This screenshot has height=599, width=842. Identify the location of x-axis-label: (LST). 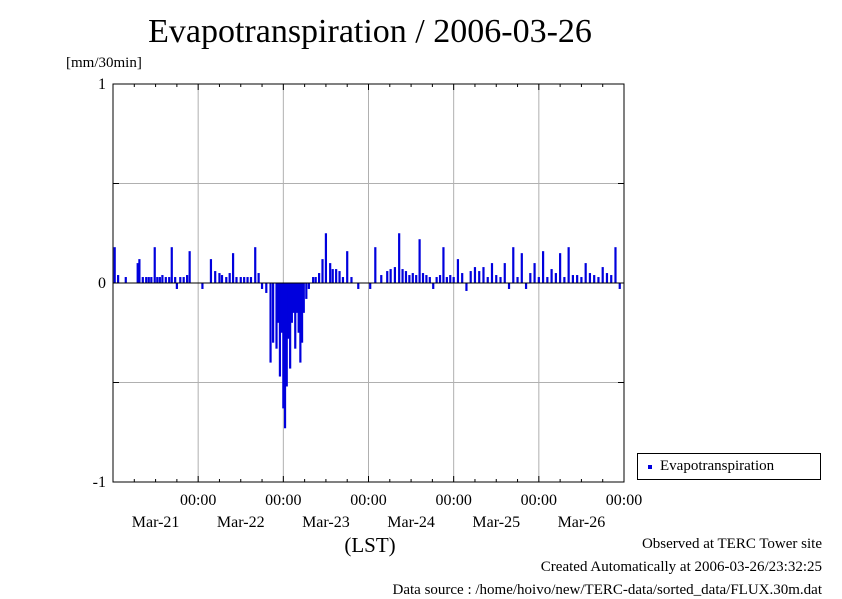
(370, 545).